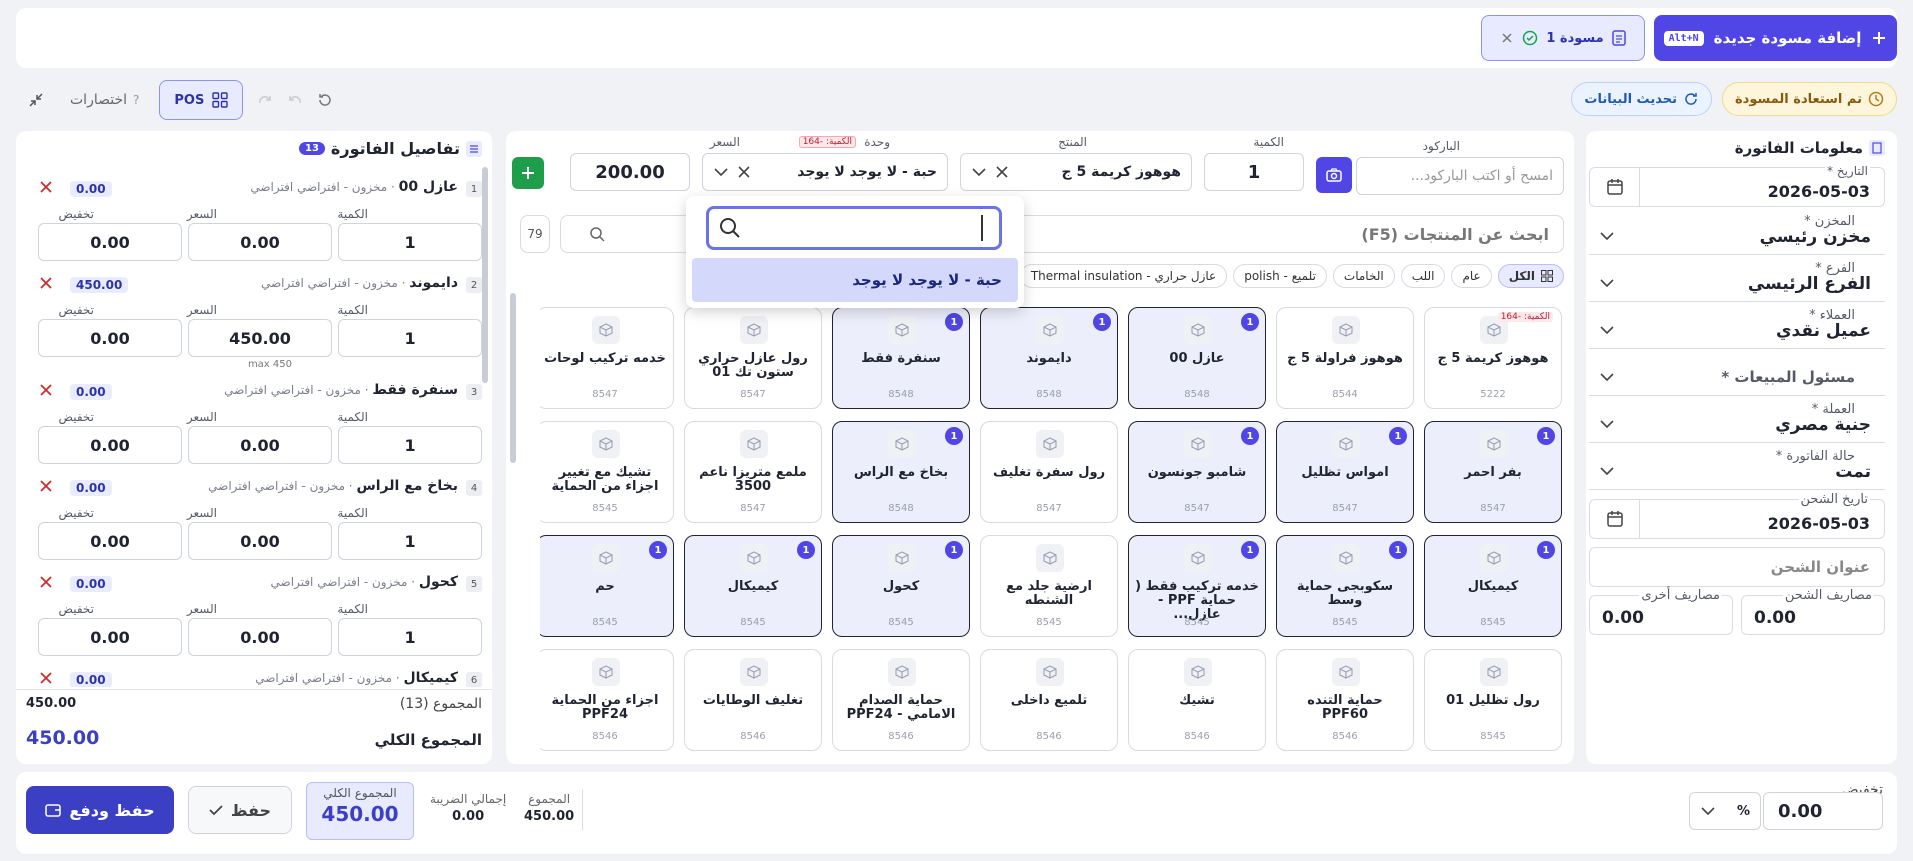  I want to click on unit-select: حبة - لا يوجد لا يوجد, so click(825, 172).